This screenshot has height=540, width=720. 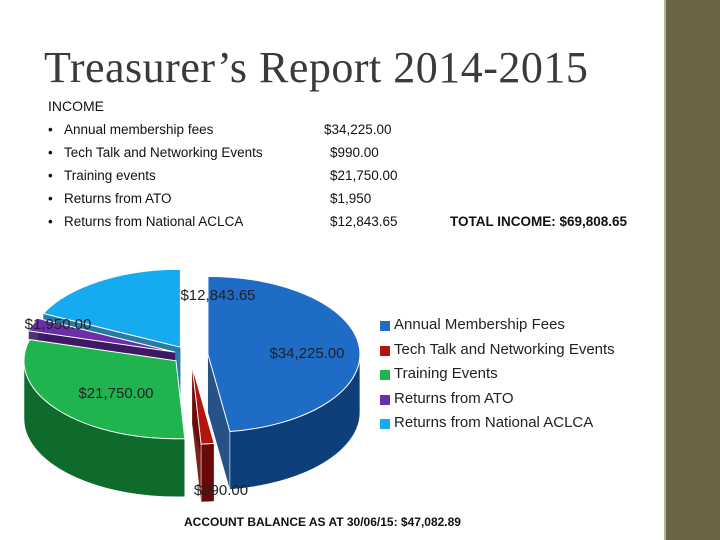 I want to click on legend-label: Annual Membership Fees, so click(x=479, y=324).